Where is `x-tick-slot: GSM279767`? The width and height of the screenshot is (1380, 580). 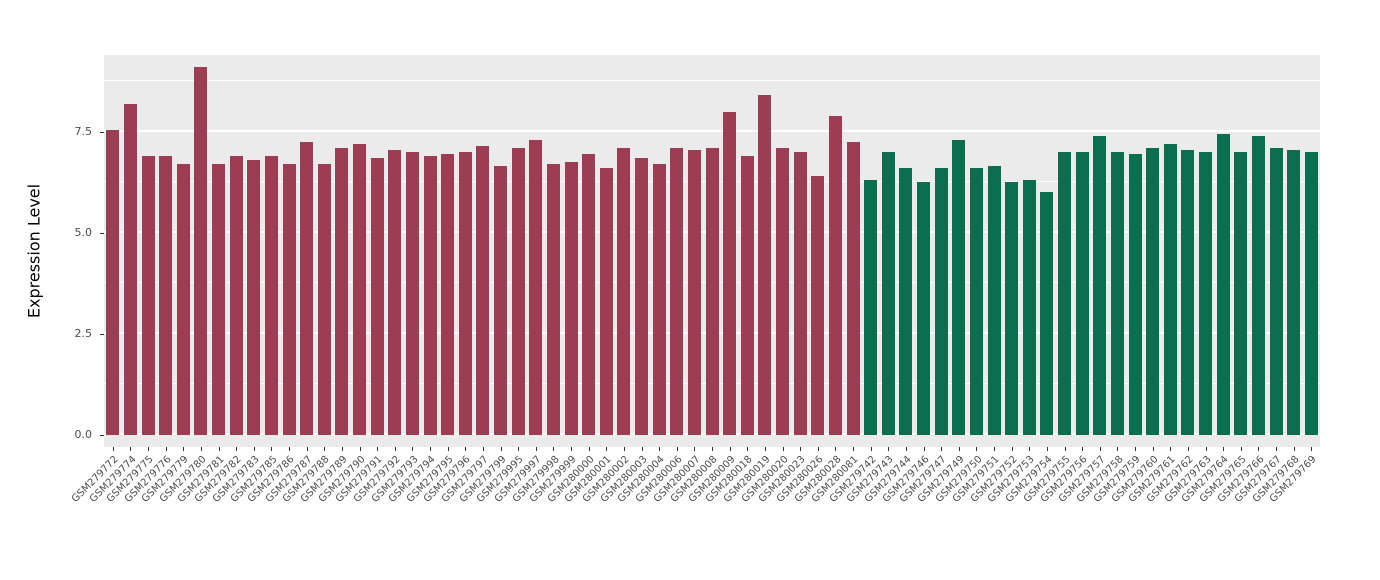
x-tick-slot: GSM279767 is located at coordinates (1259, 507).